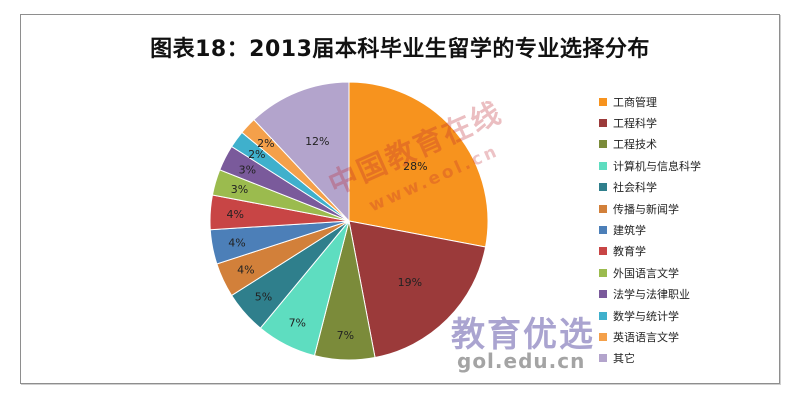 This screenshot has width=800, height=400. I want to click on pie-data-label-7: 4%, so click(234, 214).